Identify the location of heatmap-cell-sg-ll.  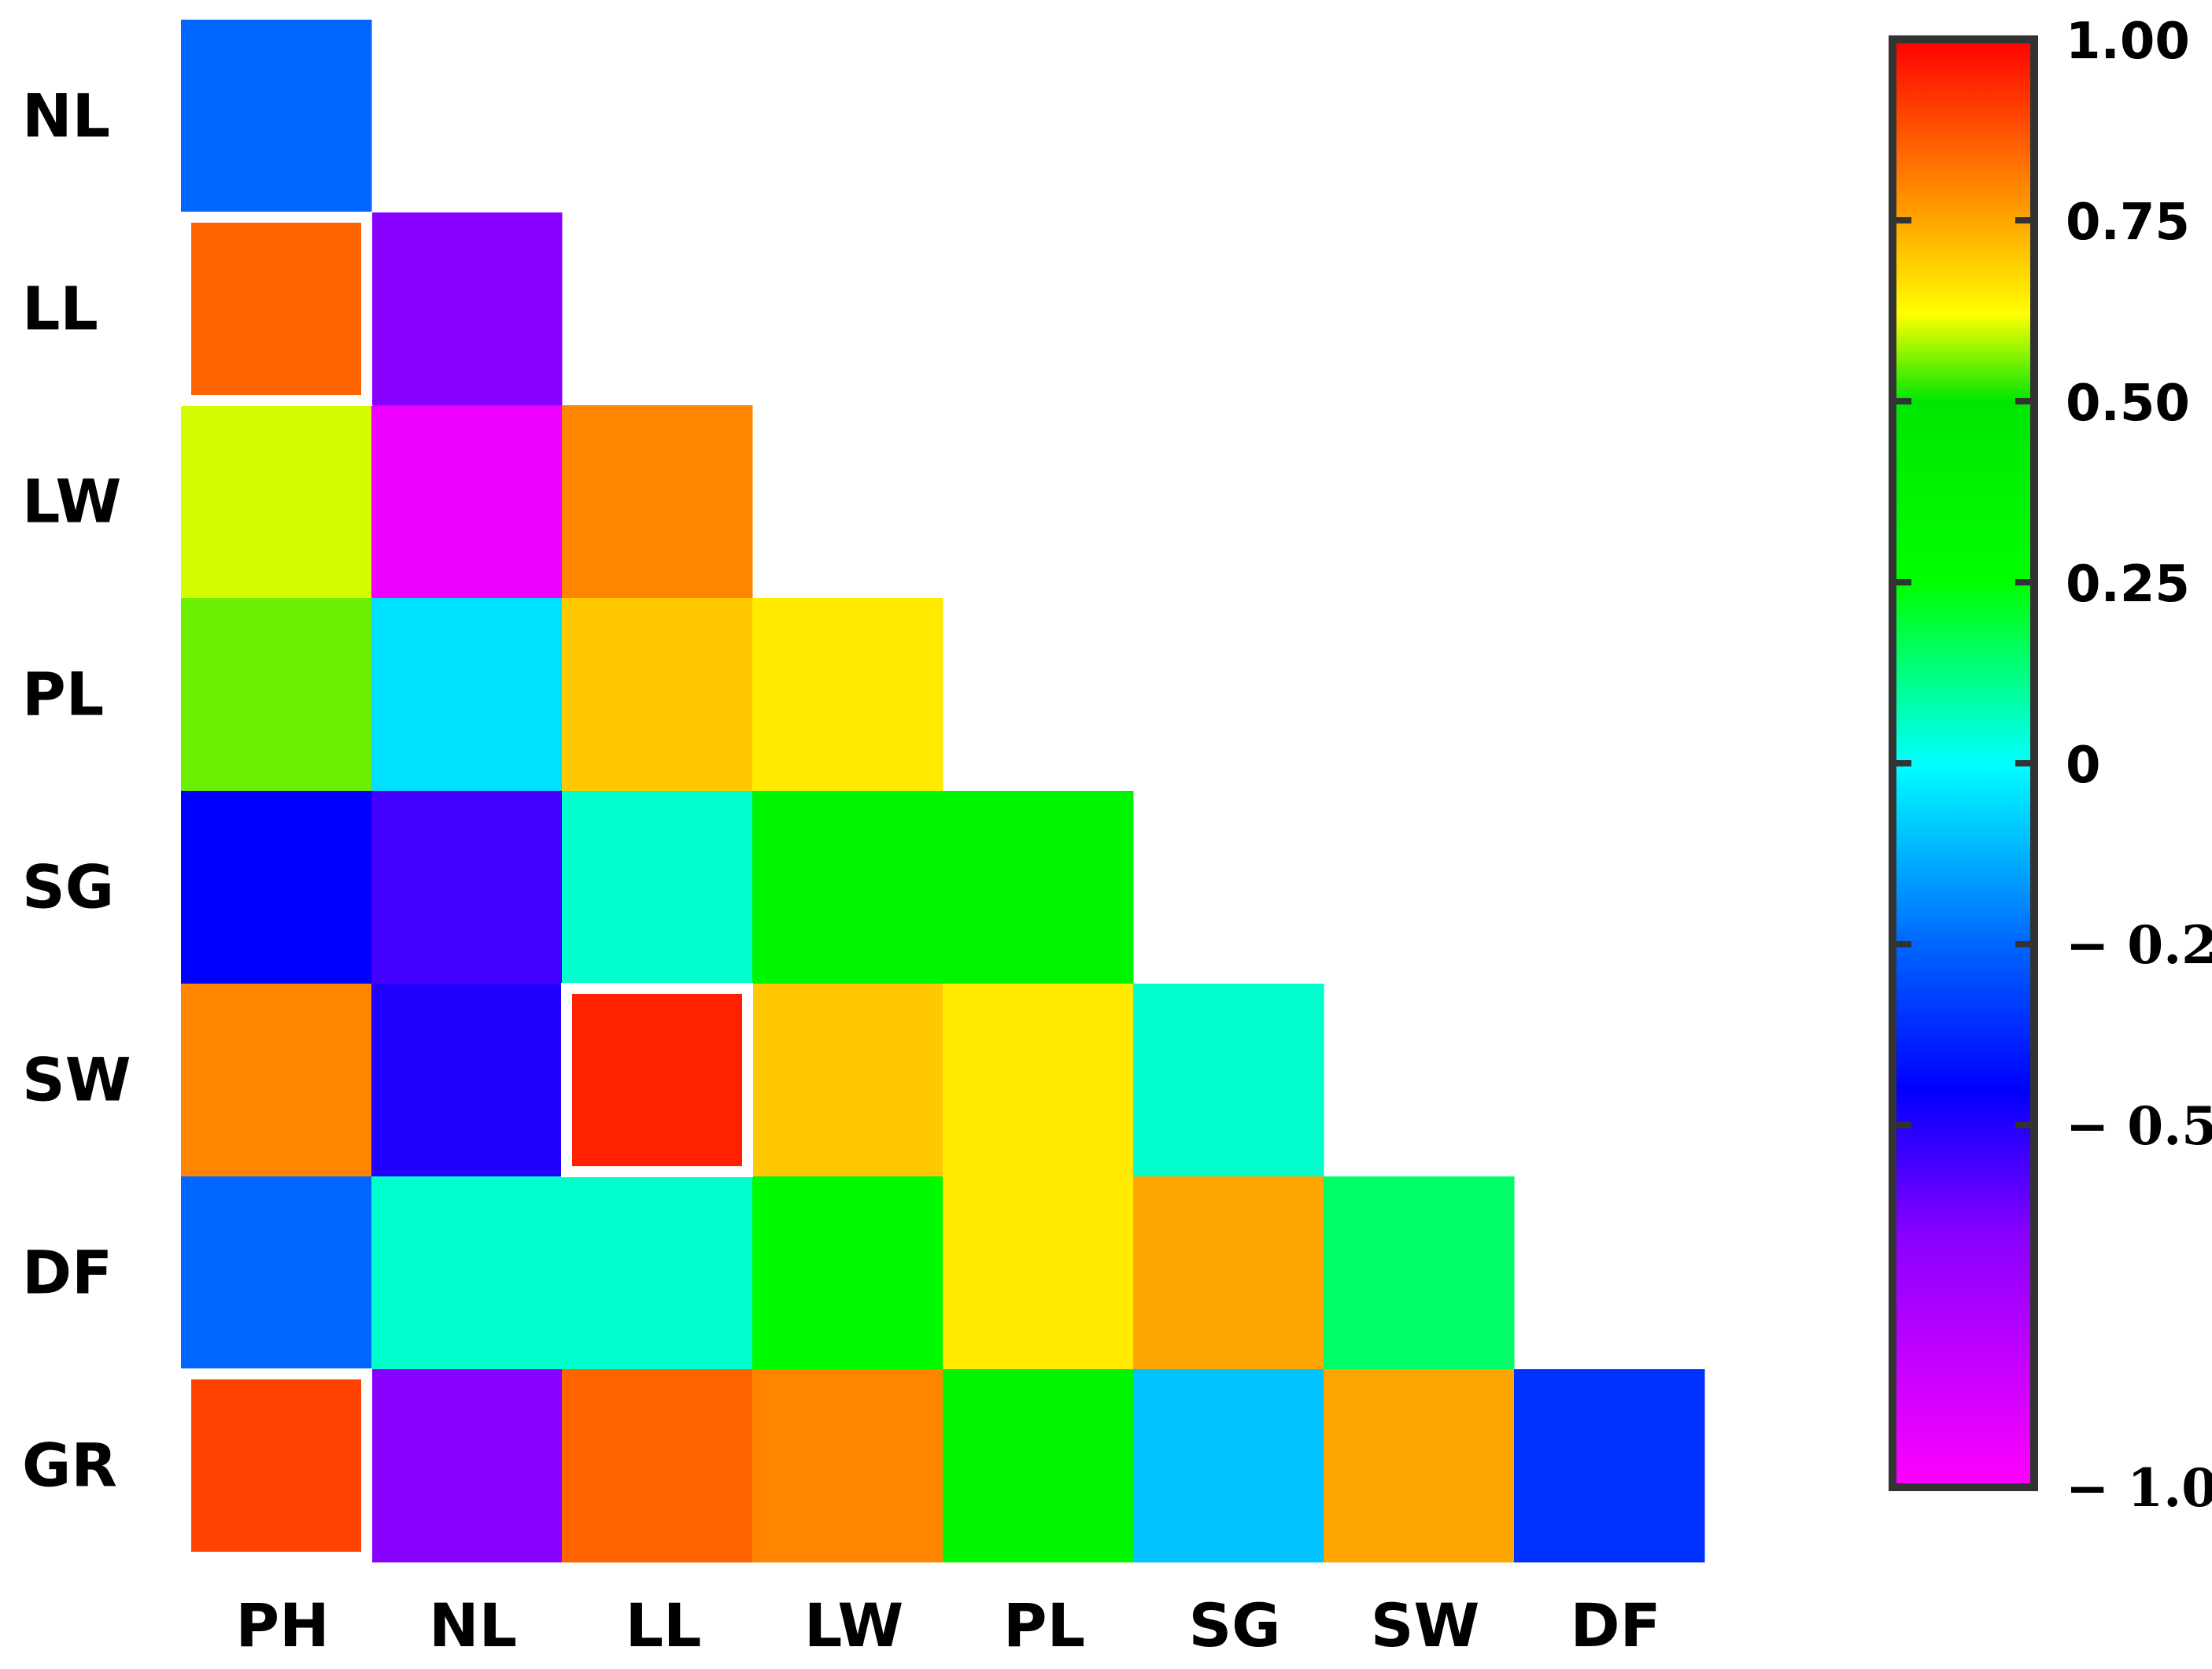
(657, 888).